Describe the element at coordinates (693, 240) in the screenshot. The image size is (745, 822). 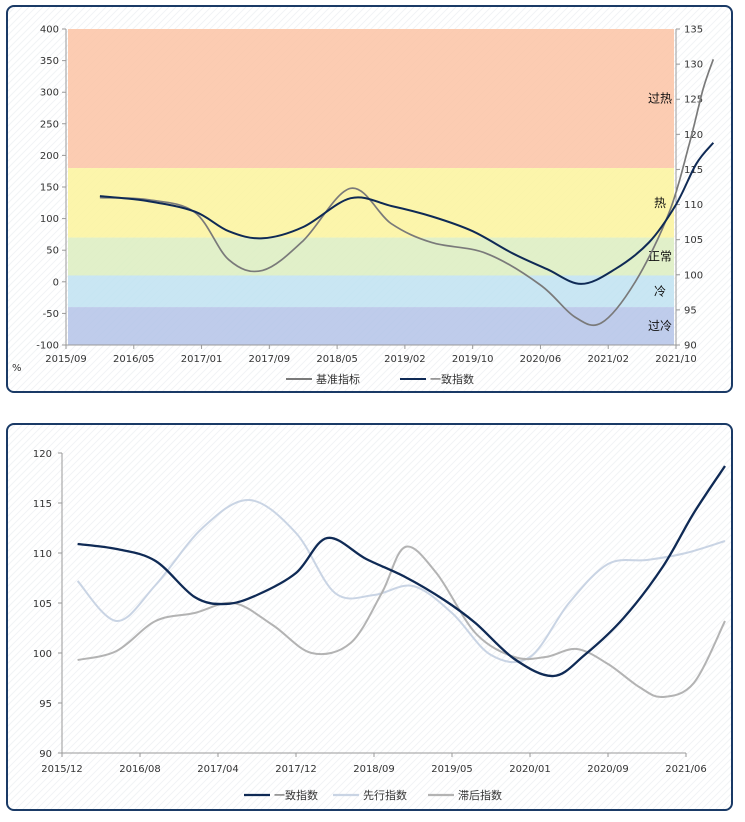
I see `right-tick-label: 105` at that location.